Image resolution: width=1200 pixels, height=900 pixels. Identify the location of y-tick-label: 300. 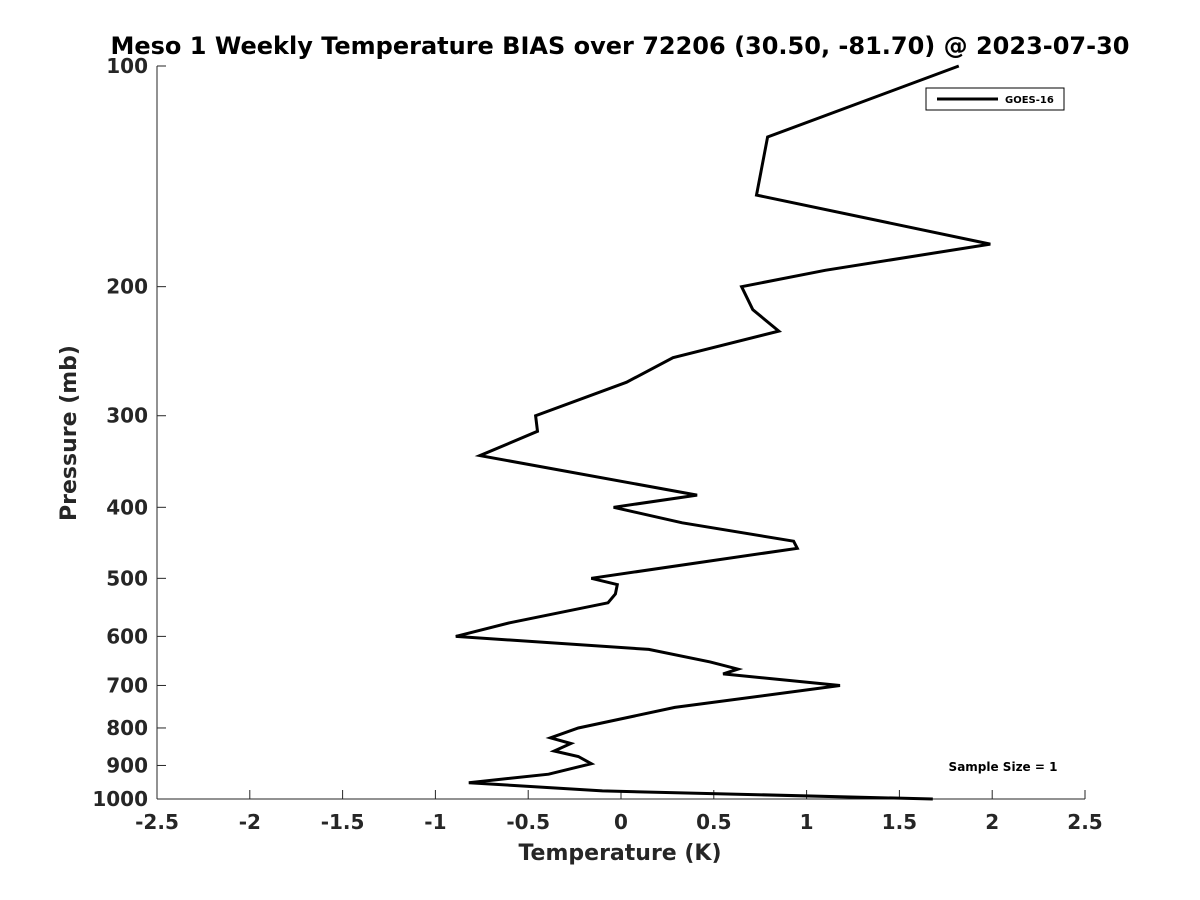
(127, 416).